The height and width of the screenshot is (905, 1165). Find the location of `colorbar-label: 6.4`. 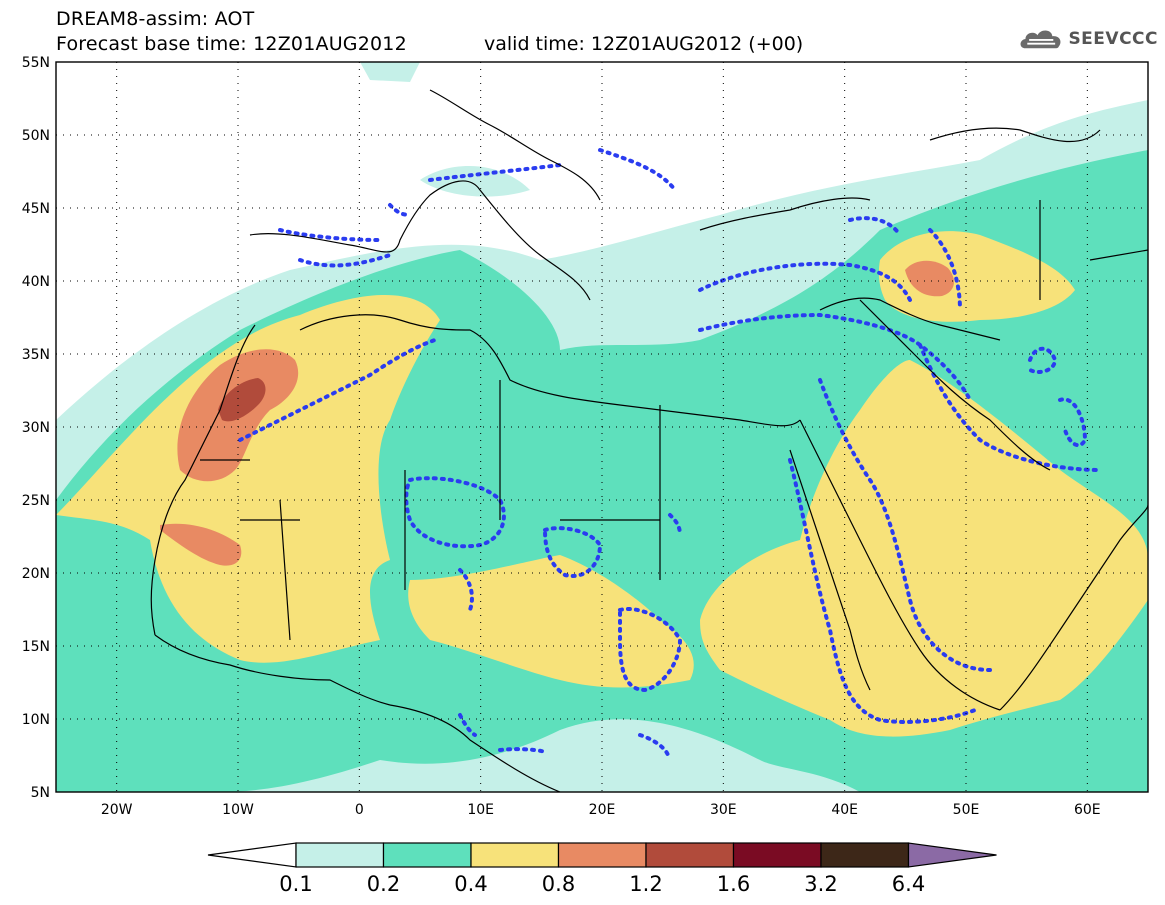

colorbar-label: 6.4 is located at coordinates (908, 884).